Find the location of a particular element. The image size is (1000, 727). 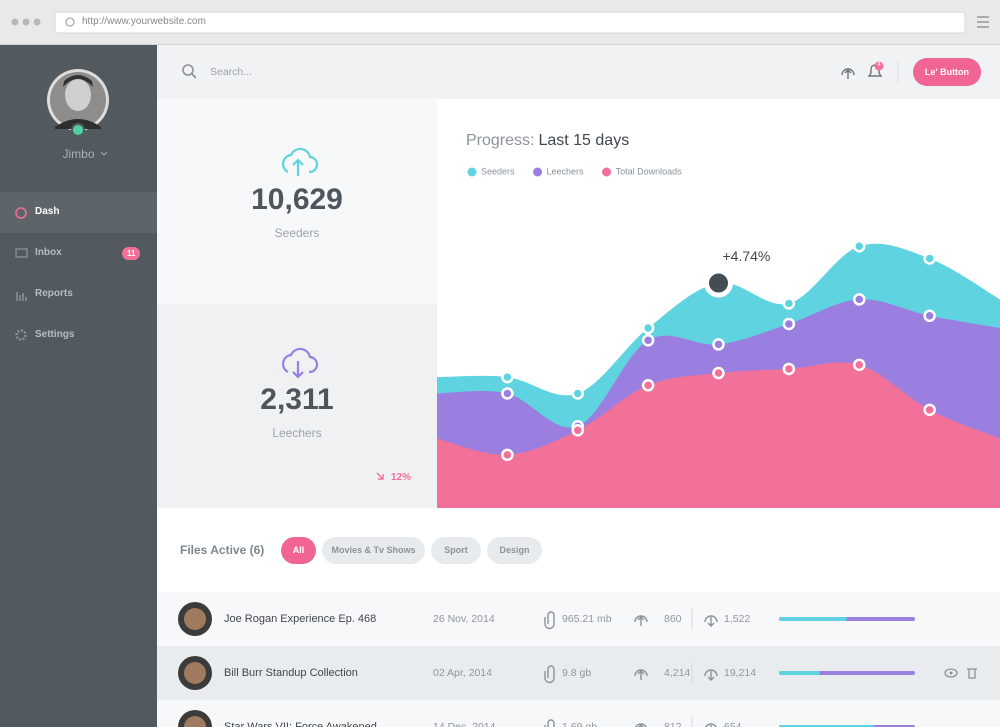

chart-title: Progress: is located at coordinates (500, 140).